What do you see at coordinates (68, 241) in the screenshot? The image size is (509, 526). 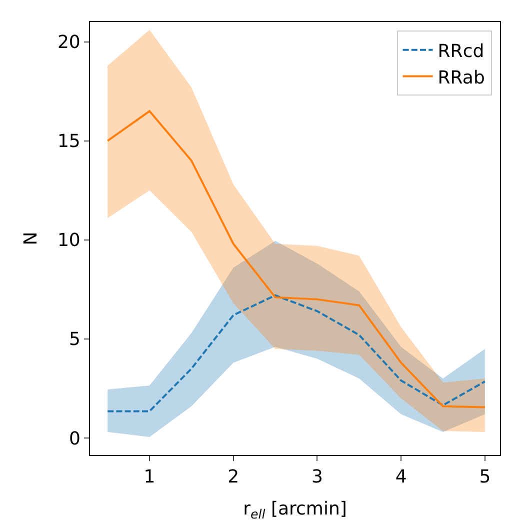 I see `y-tick-label: 10` at bounding box center [68, 241].